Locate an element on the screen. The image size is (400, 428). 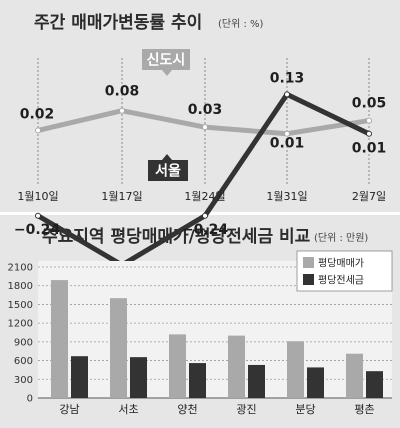
x-tick-label-4: 2월7일 is located at coordinates (369, 196).